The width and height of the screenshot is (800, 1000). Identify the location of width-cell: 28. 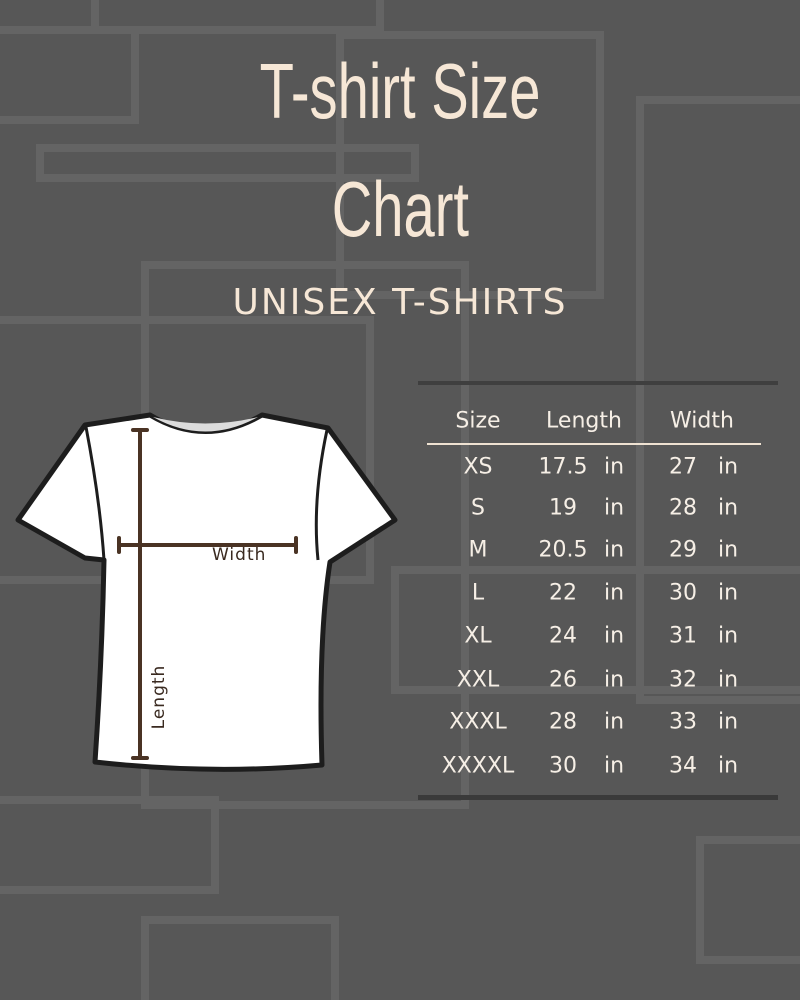
(683, 508).